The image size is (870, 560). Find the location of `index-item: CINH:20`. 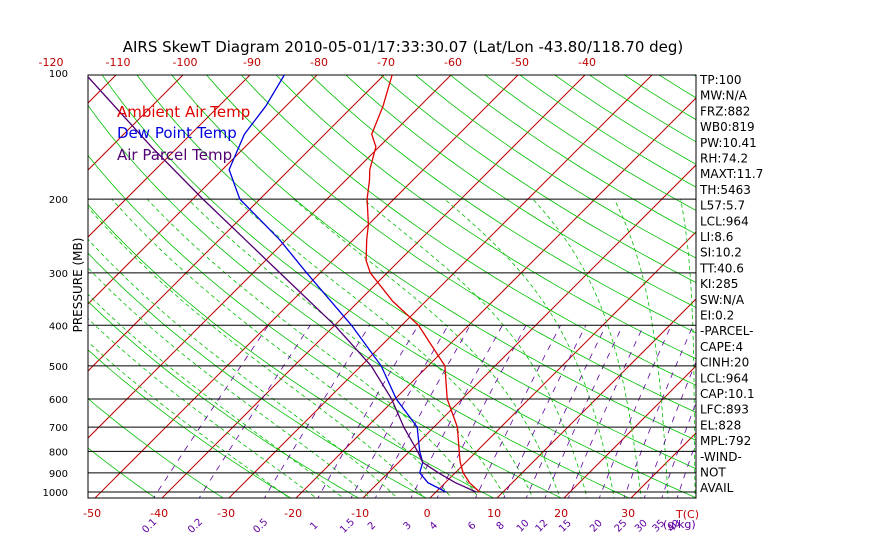

index-item: CINH:20 is located at coordinates (724, 363).